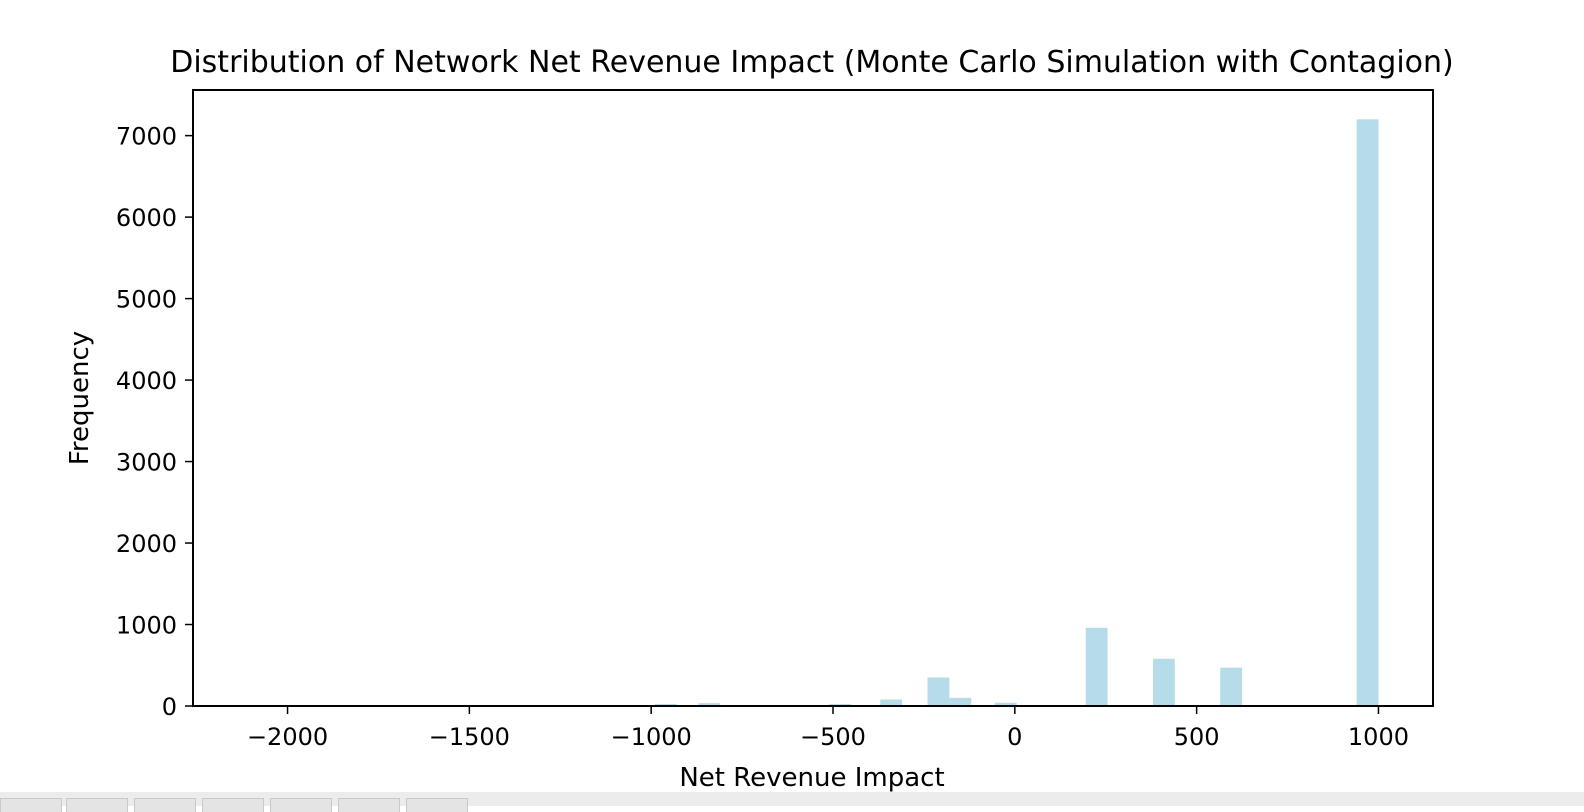 Image resolution: width=1584 pixels, height=812 pixels. Describe the element at coordinates (146, 544) in the screenshot. I see `y-tick-label: 2000` at that location.